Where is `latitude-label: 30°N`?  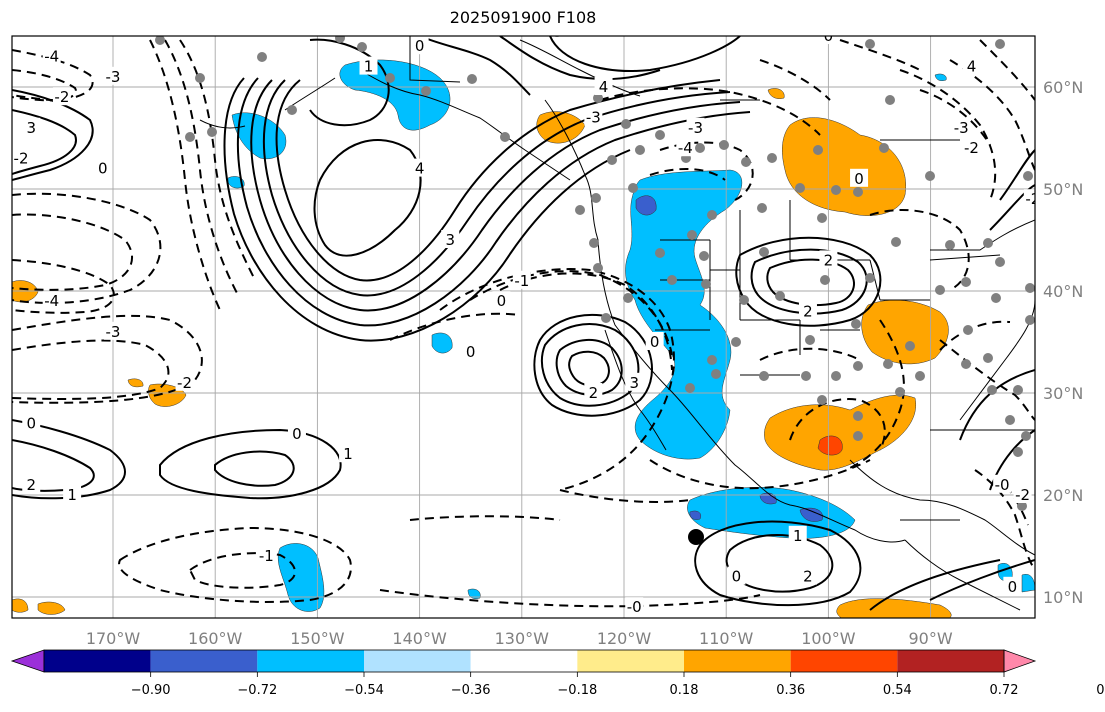
latitude-label: 30°N is located at coordinates (1063, 393).